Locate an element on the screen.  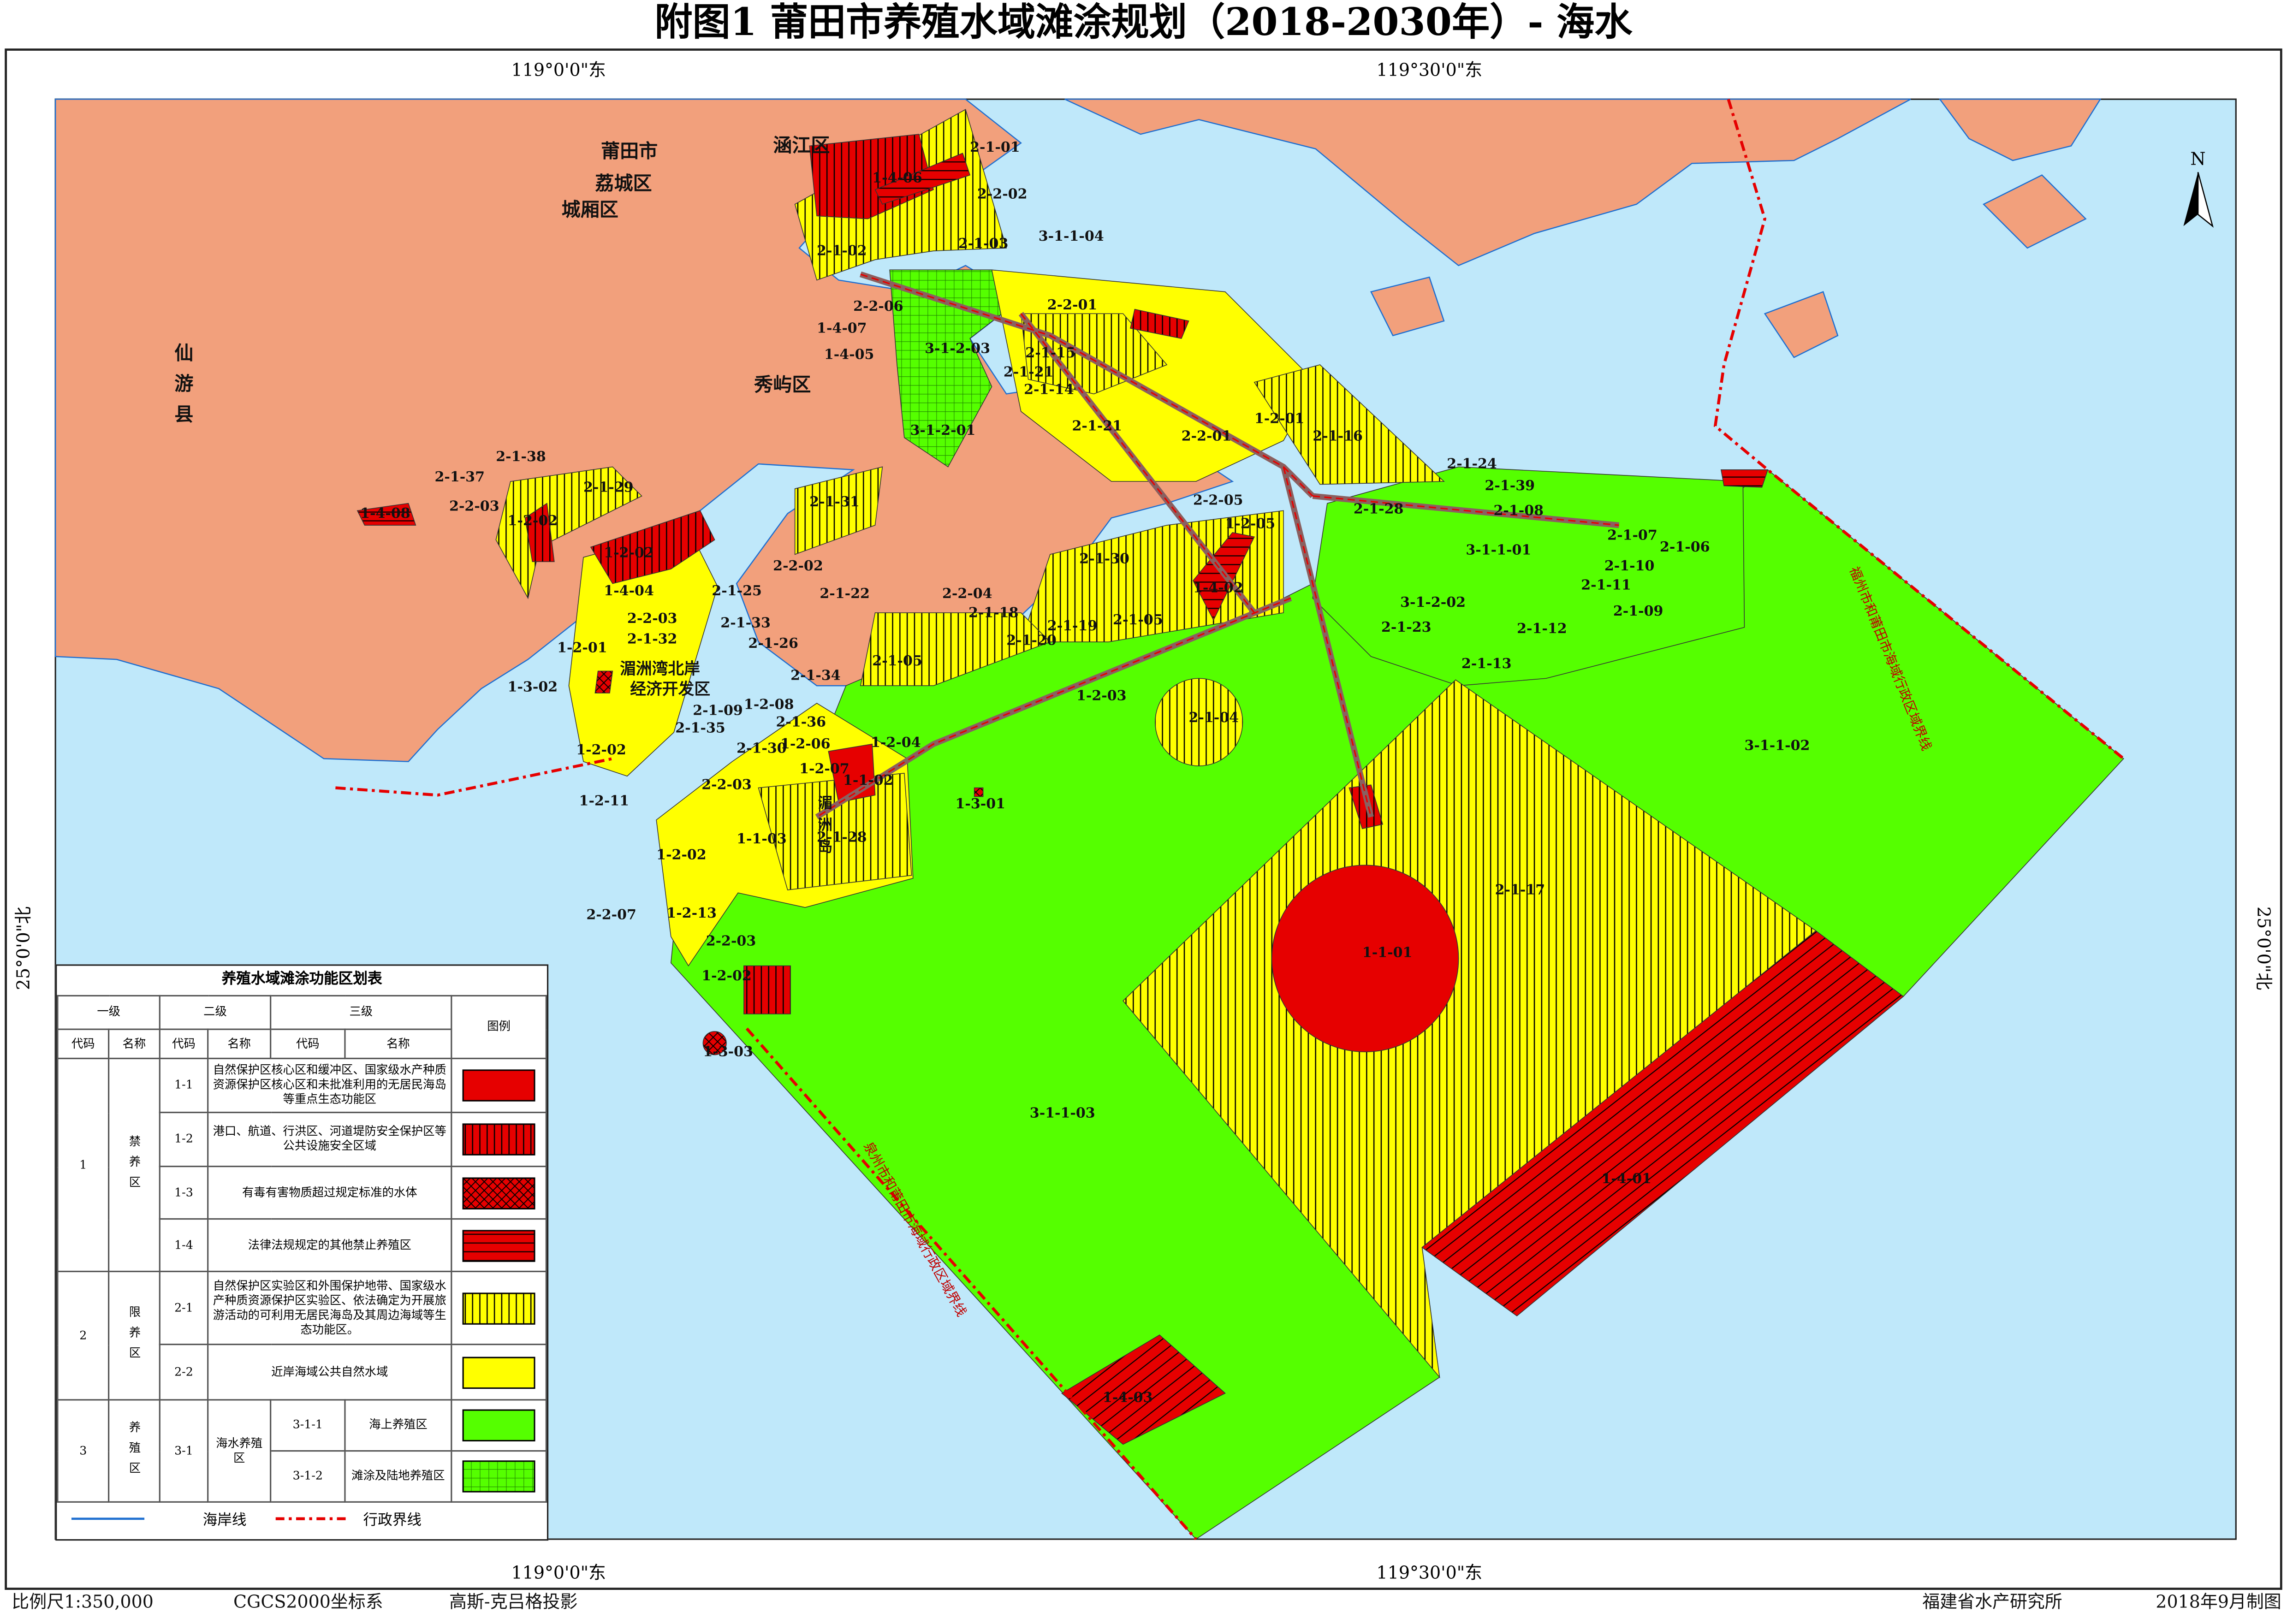
legend-header: 图例 is located at coordinates (499, 1028).